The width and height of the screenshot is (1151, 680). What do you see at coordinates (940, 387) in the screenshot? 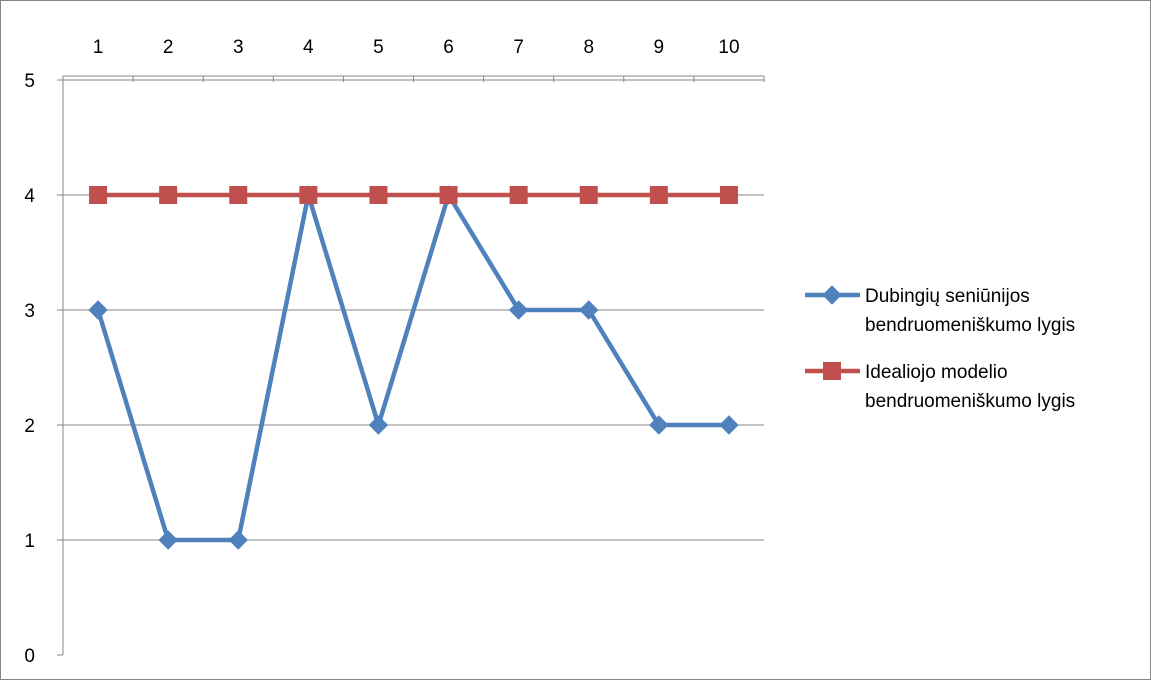
I see `legend-item-2: Idealiojo modelio bendruomeniškumo lygis` at bounding box center [940, 387].